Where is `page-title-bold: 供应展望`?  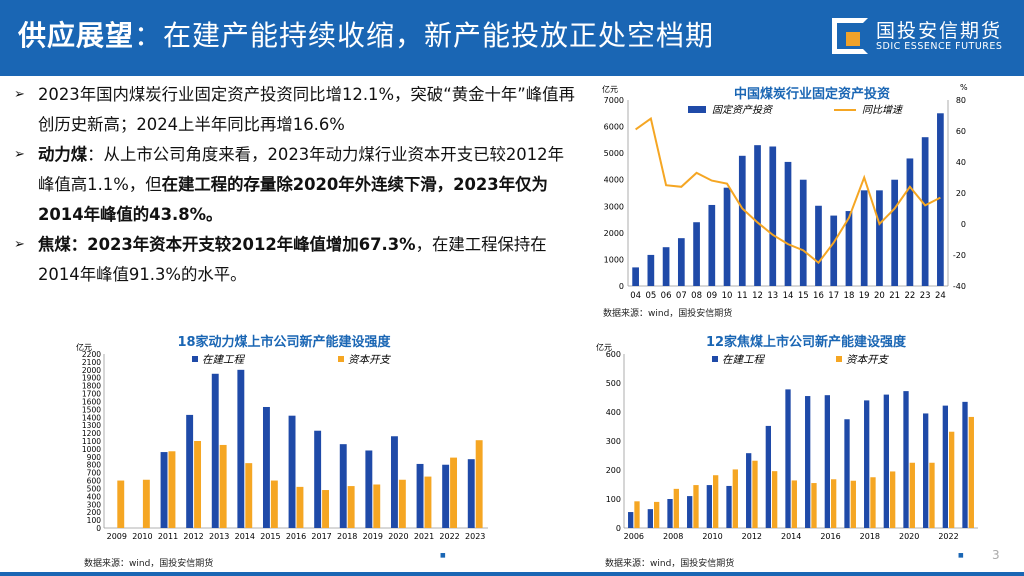 page-title-bold: 供应展望 is located at coordinates (76, 35).